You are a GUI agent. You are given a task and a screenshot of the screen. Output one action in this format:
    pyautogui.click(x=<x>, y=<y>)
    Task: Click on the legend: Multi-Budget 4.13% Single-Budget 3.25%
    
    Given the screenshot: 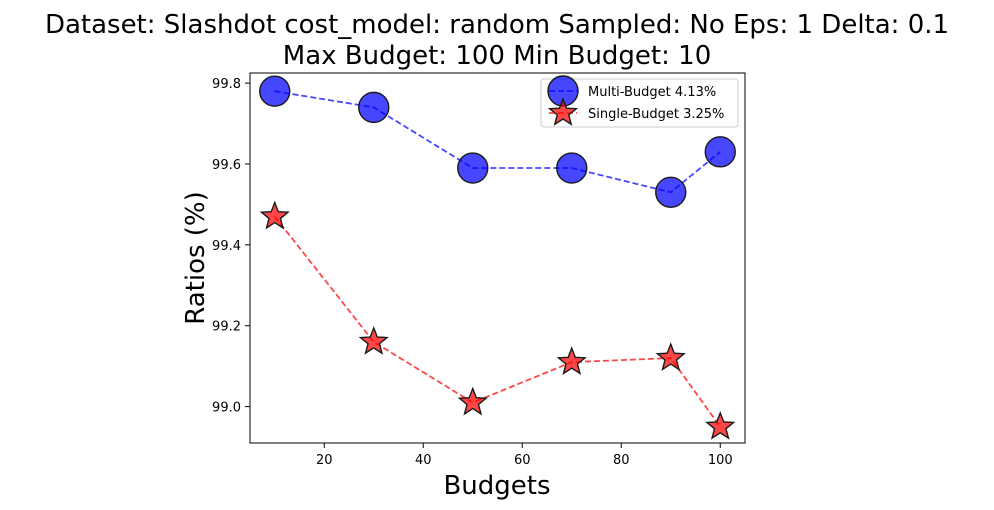 What is the action you would take?
    pyautogui.click(x=639, y=101)
    